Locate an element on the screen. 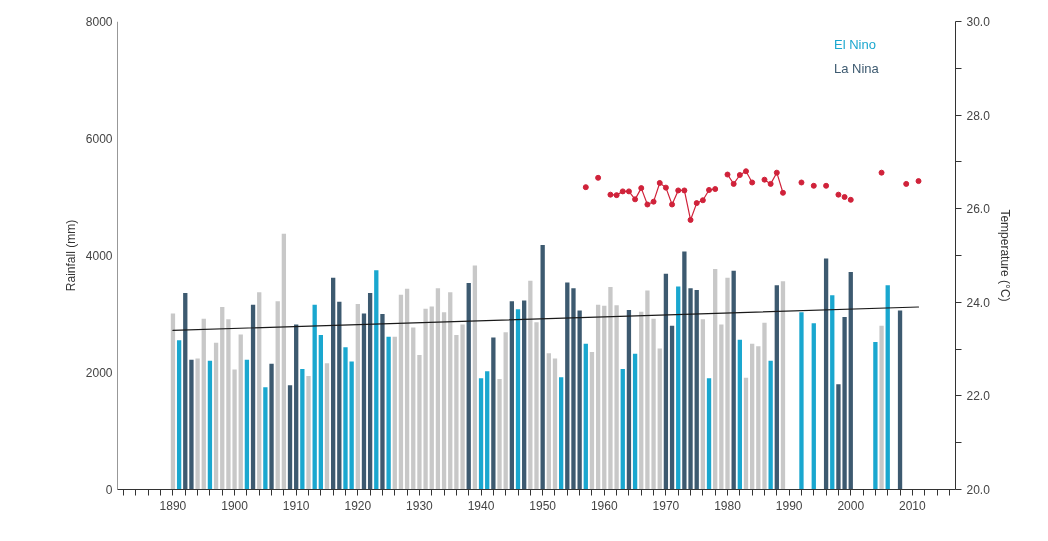  y2-axis-title: Temperature (°C) is located at coordinates (1004, 255).